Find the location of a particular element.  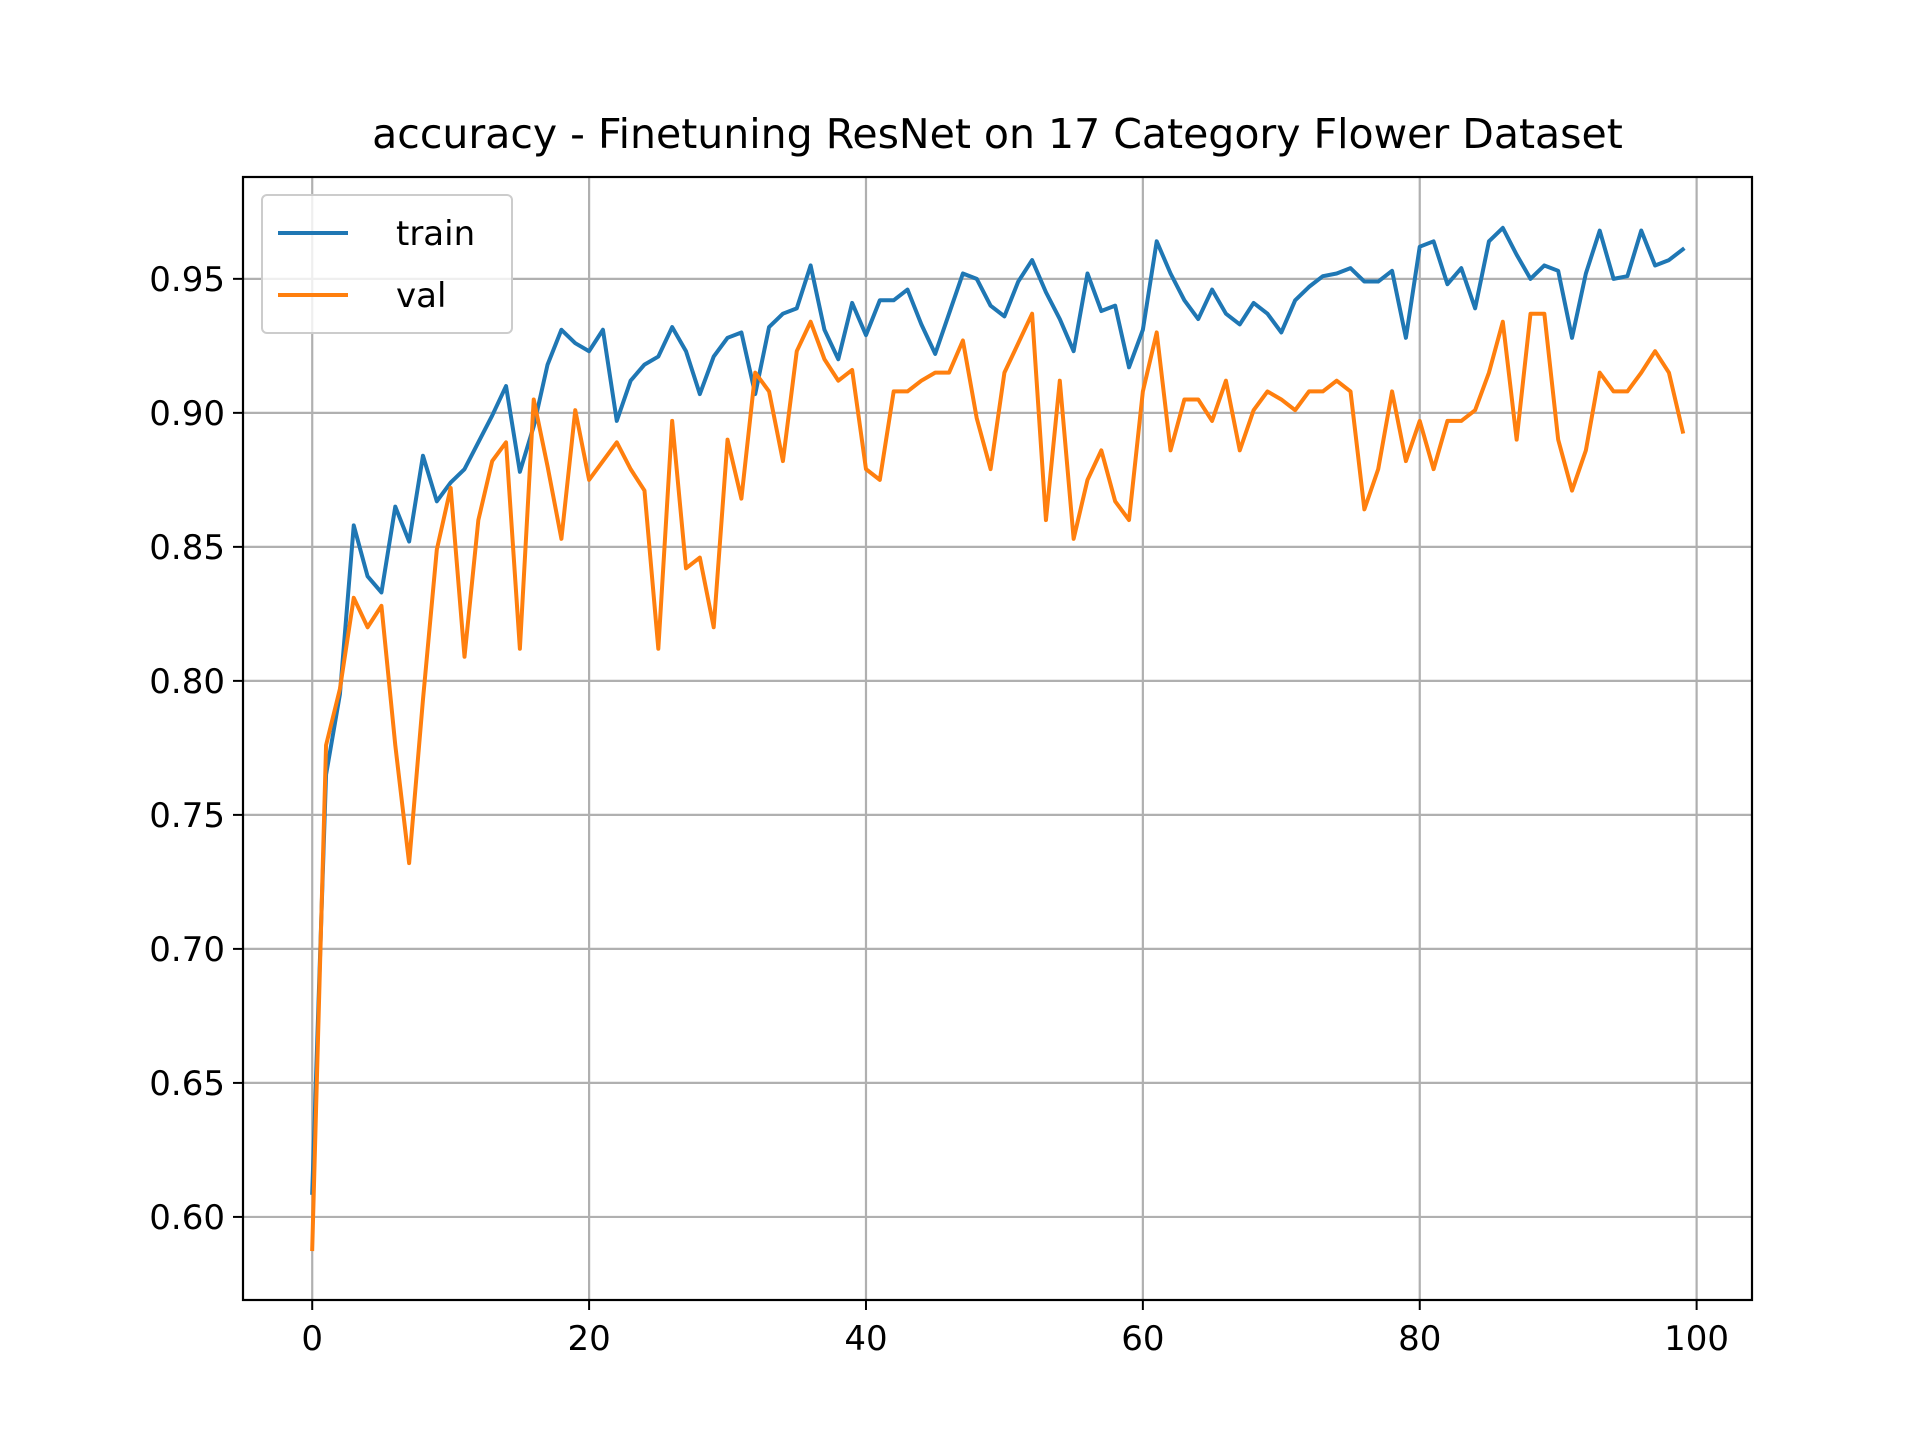

y-tick-label: 0.65 is located at coordinates (187, 1084).